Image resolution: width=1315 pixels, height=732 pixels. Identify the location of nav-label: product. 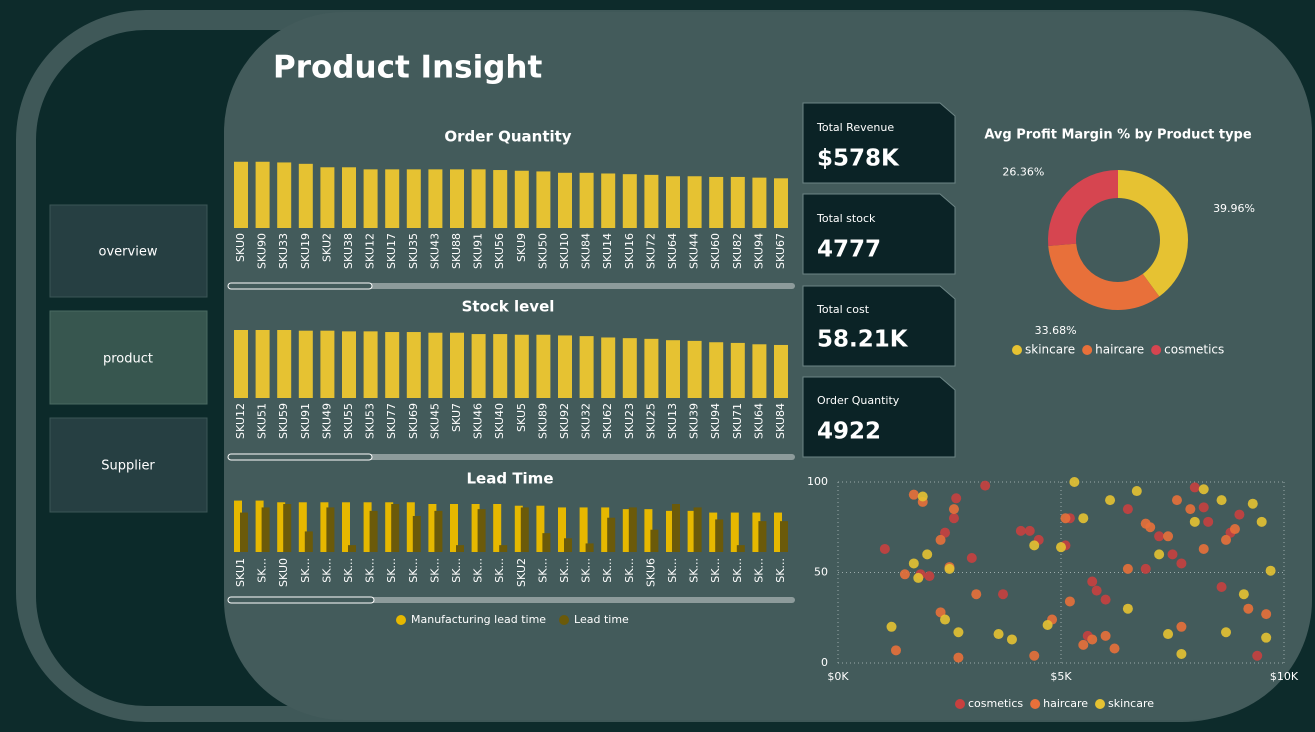
(128, 359).